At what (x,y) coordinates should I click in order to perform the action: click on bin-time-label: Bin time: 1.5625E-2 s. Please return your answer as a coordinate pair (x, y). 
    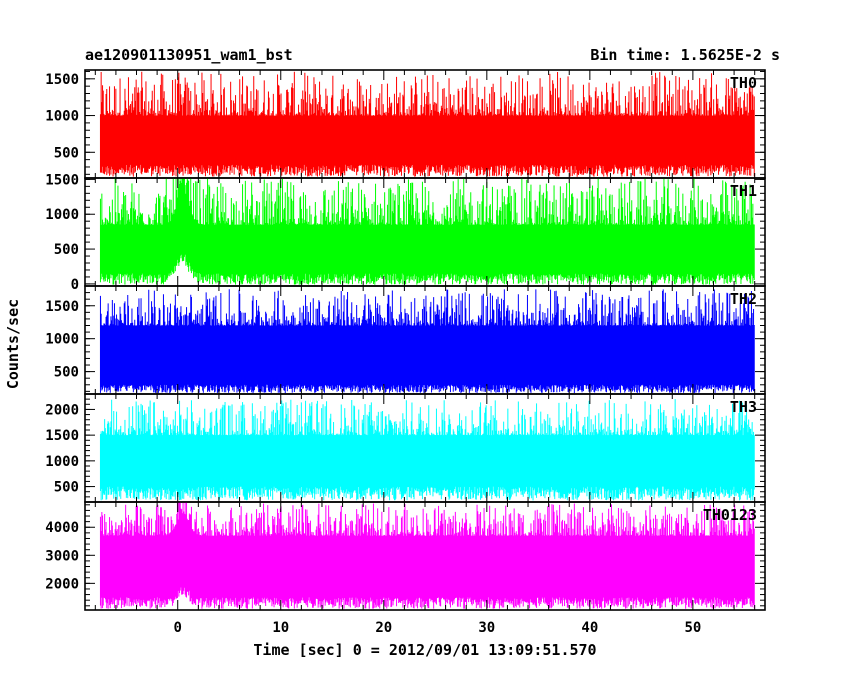
    Looking at the image, I should click on (685, 55).